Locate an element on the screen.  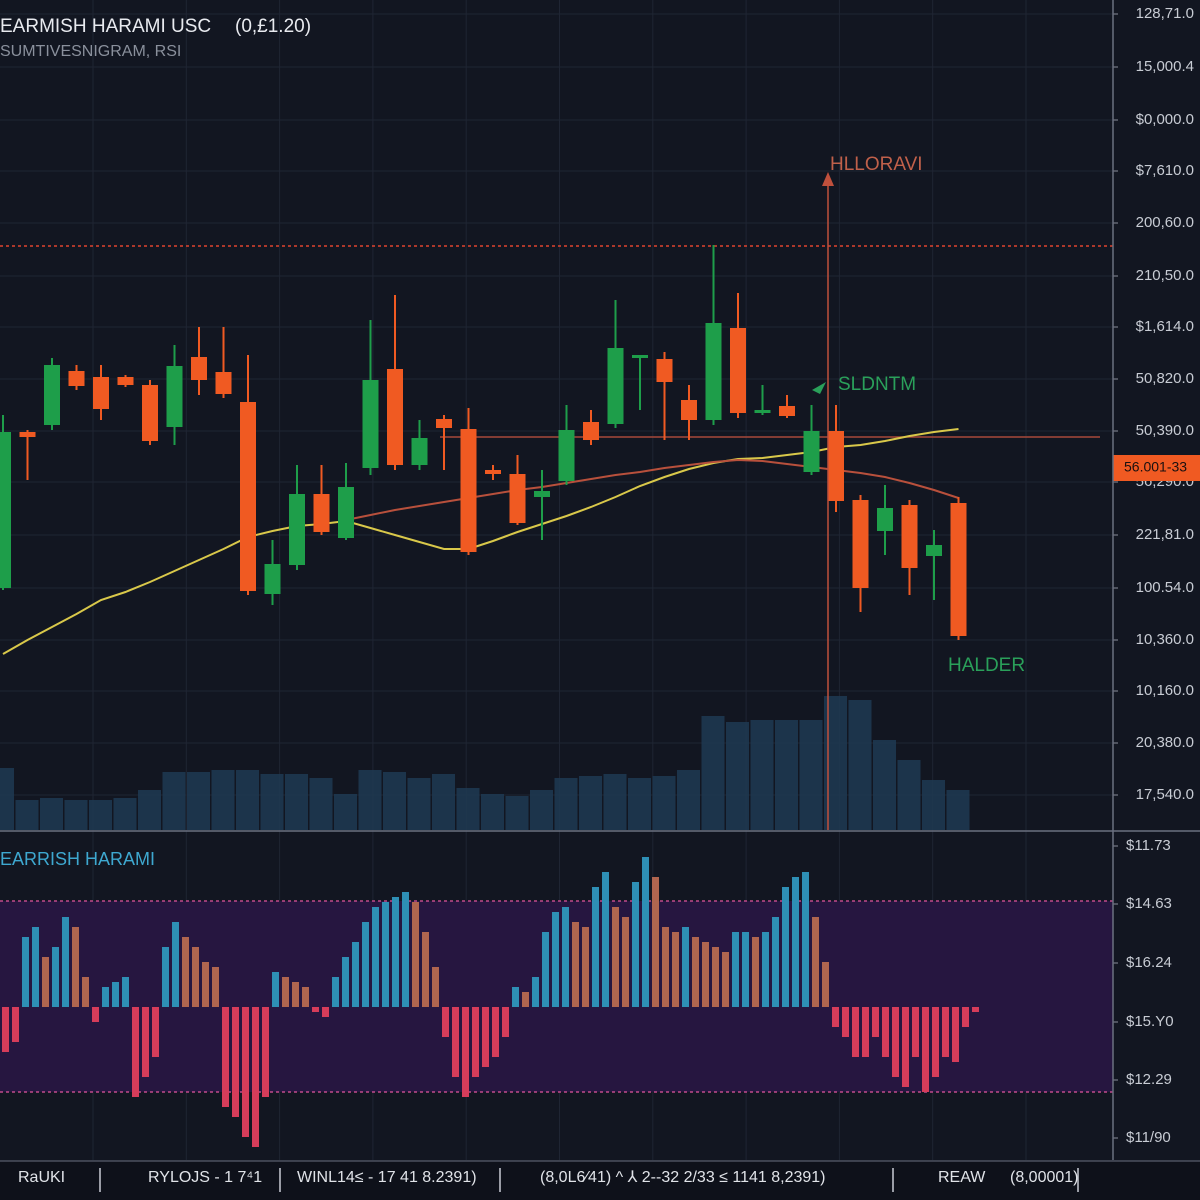
y-tick-label: 100.54.0 is located at coordinates (1165, 587).